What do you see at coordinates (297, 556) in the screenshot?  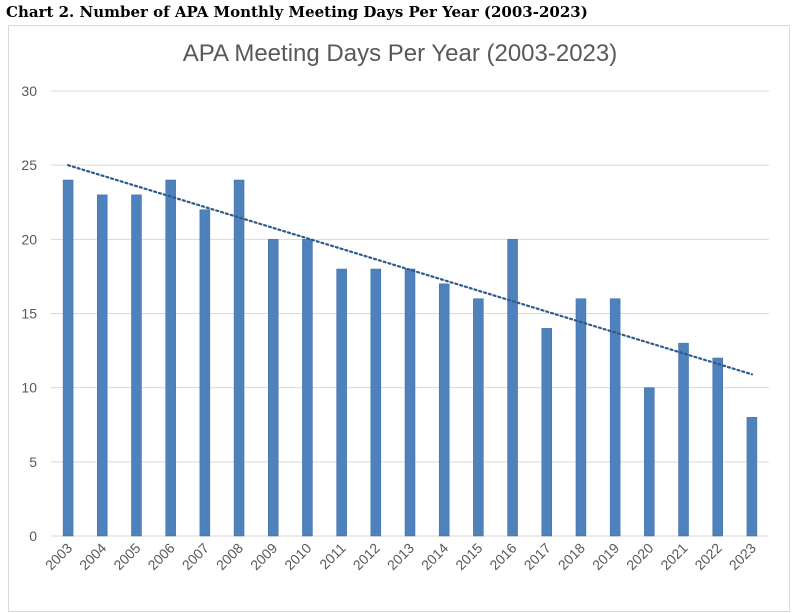 I see `x-tick-label: 2010` at bounding box center [297, 556].